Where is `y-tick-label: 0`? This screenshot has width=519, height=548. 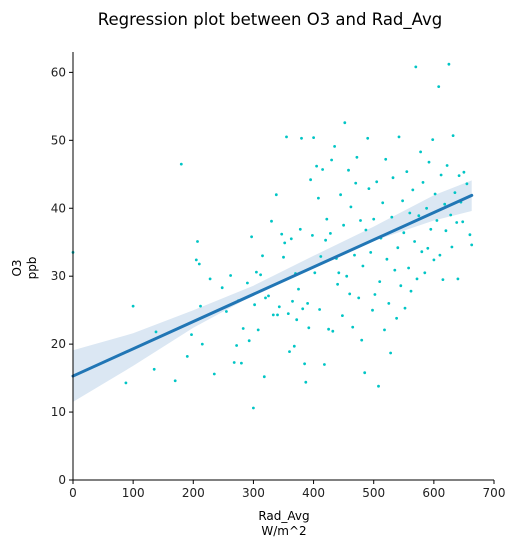 y-tick-label: 0 is located at coordinates (62, 480).